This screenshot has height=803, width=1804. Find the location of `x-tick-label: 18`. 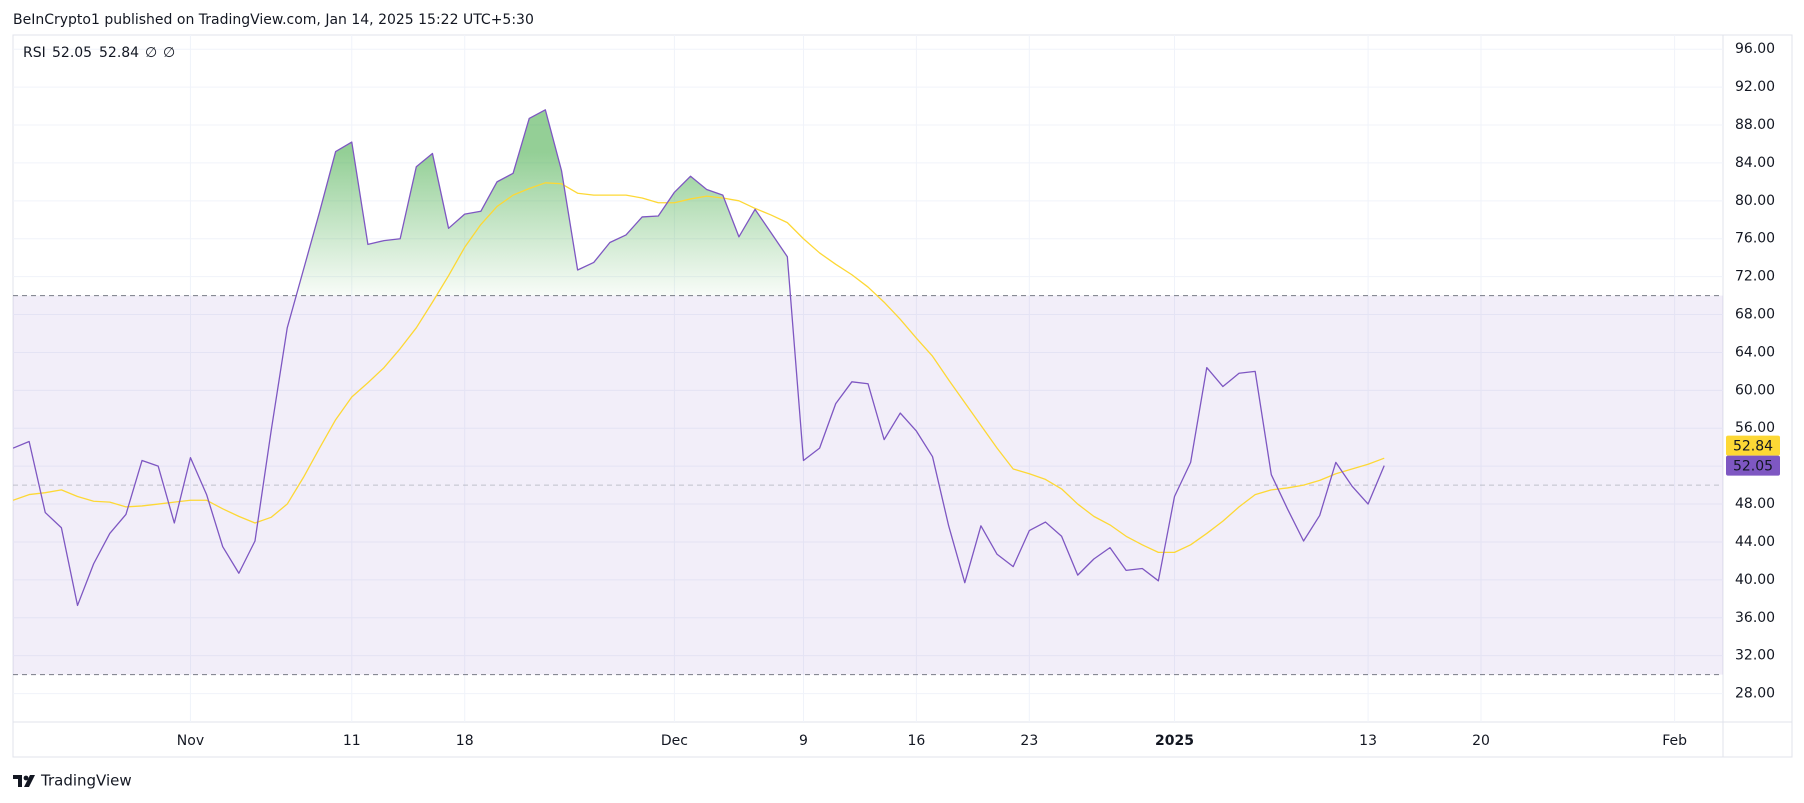

x-tick-label: 18 is located at coordinates (465, 741).